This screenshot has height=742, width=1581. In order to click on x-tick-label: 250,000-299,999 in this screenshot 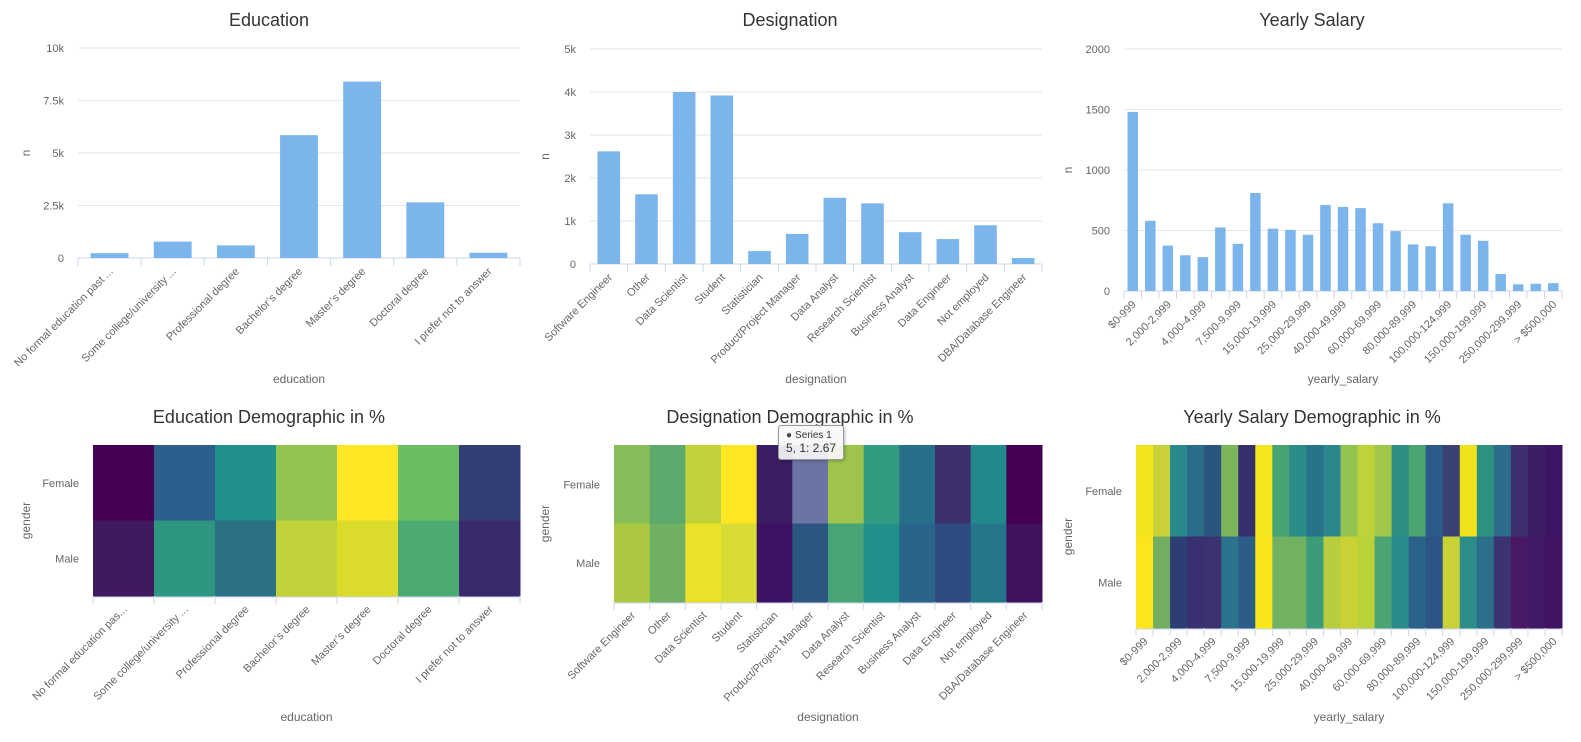, I will do `click(1491, 669)`.